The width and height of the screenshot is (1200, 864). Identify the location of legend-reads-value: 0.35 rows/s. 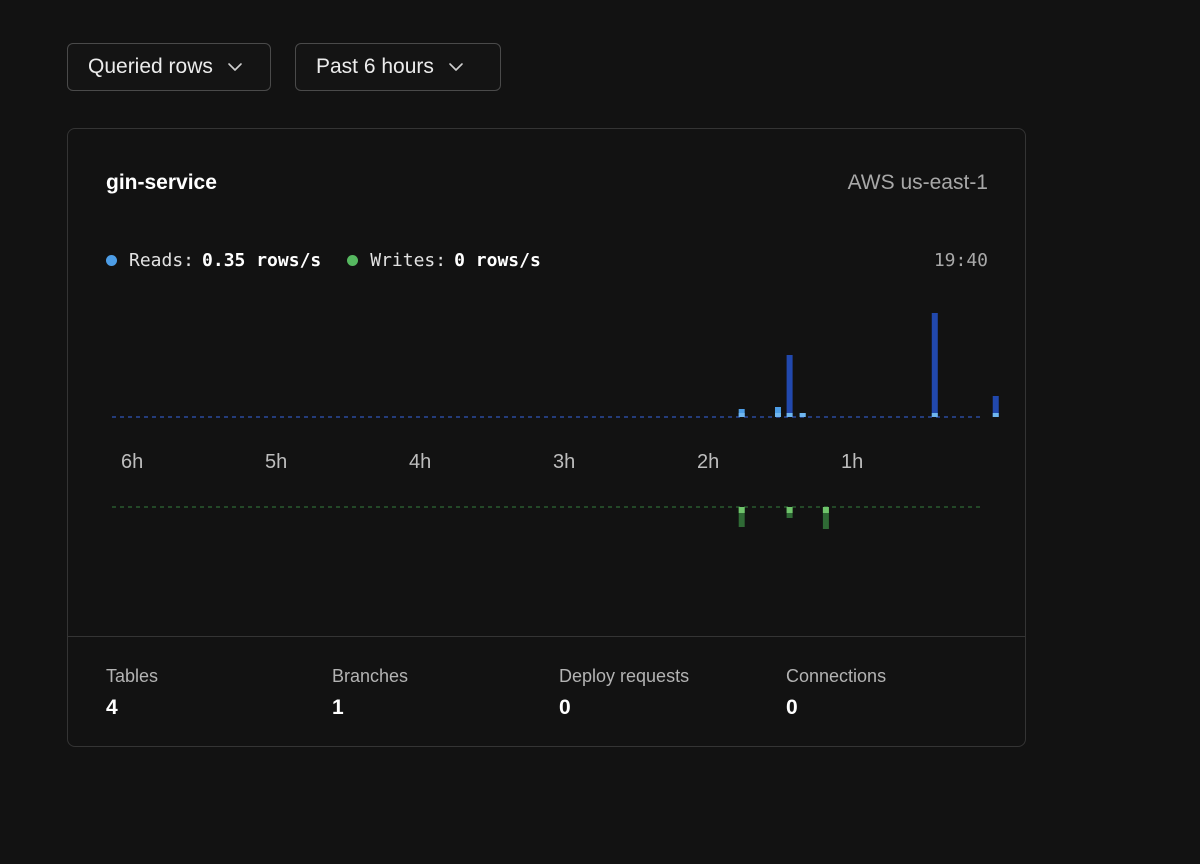
(262, 260).